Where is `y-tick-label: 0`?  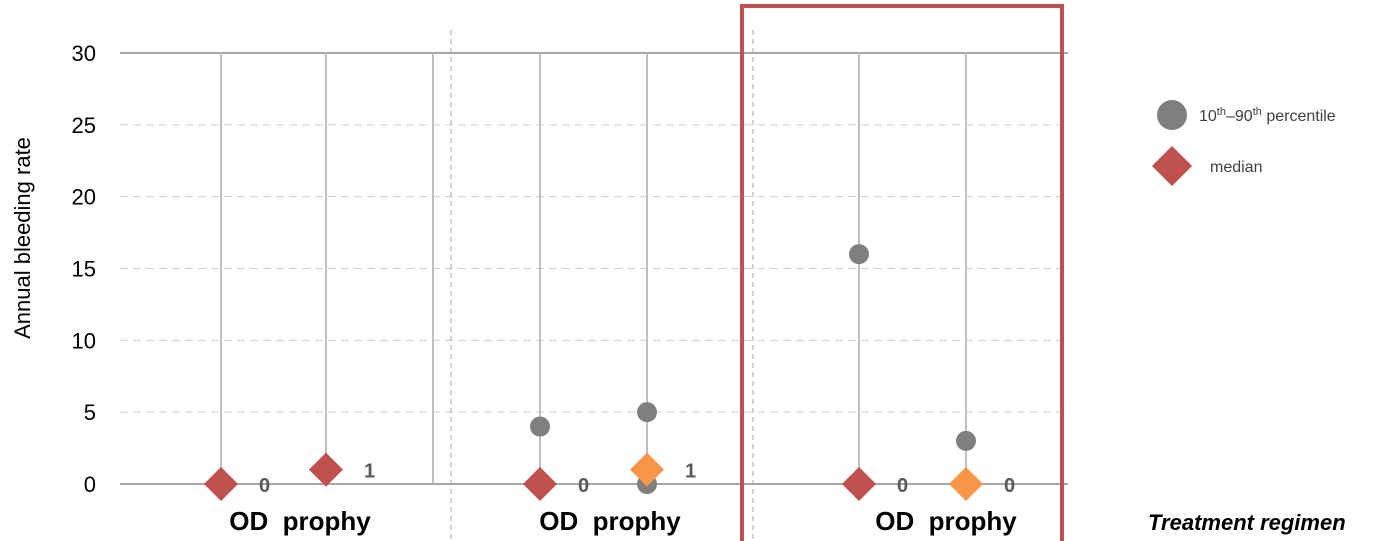
y-tick-label: 0 is located at coordinates (90, 484).